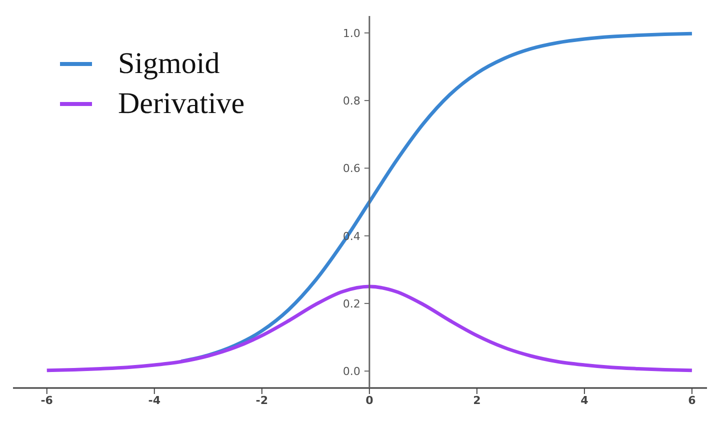 The height and width of the screenshot is (421, 719). What do you see at coordinates (584, 400) in the screenshot?
I see `x-tick-label: 4` at bounding box center [584, 400].